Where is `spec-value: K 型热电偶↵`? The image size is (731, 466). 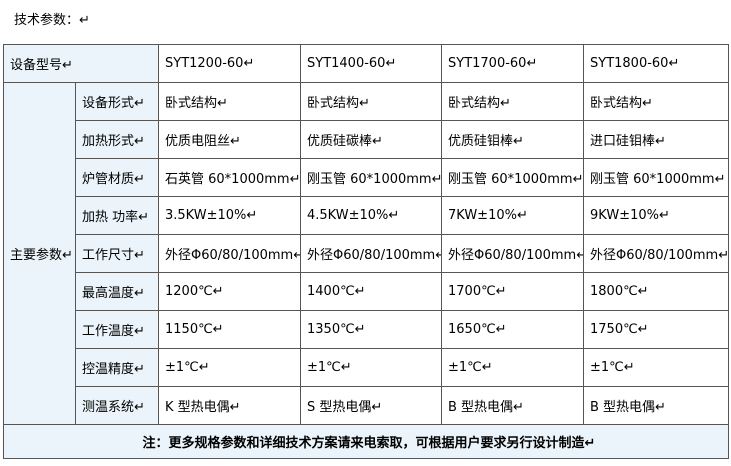 spec-value: K 型热电偶↵ is located at coordinates (229, 405).